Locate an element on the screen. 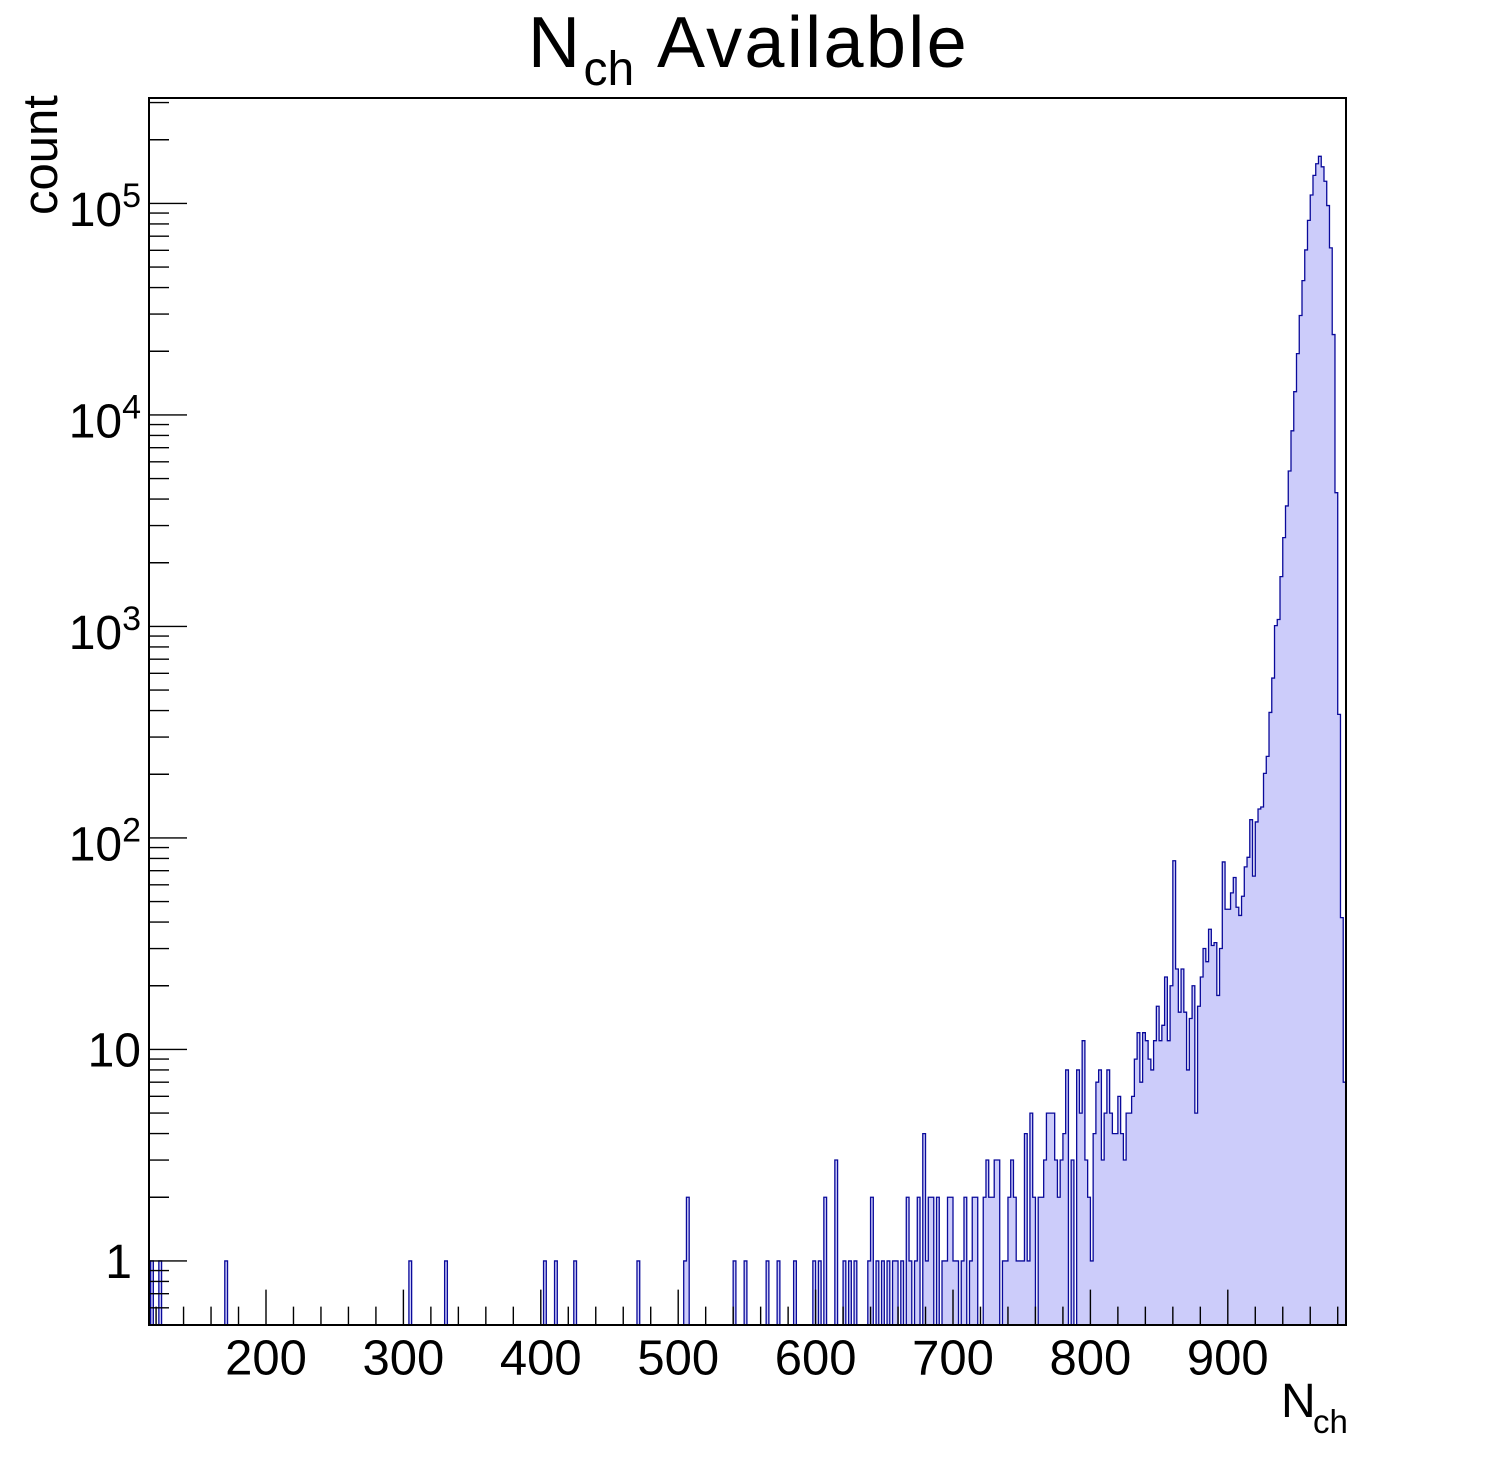 The image size is (1496, 1472). svg-text: 700 is located at coordinates (953, 1359).